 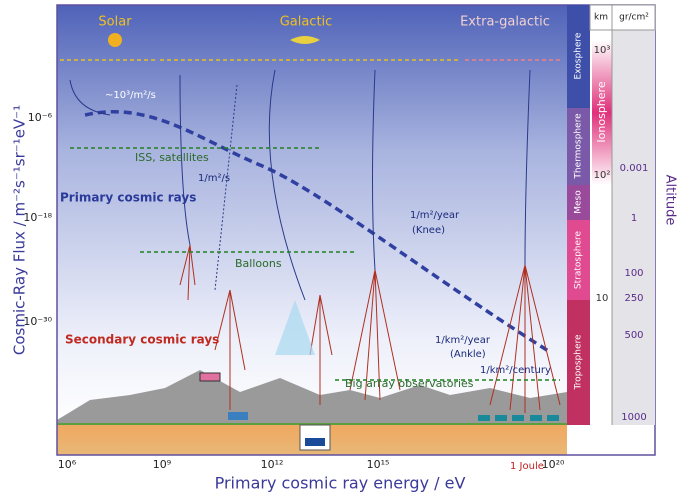 I want to click on layer-thermosphere, so click(x=578, y=146).